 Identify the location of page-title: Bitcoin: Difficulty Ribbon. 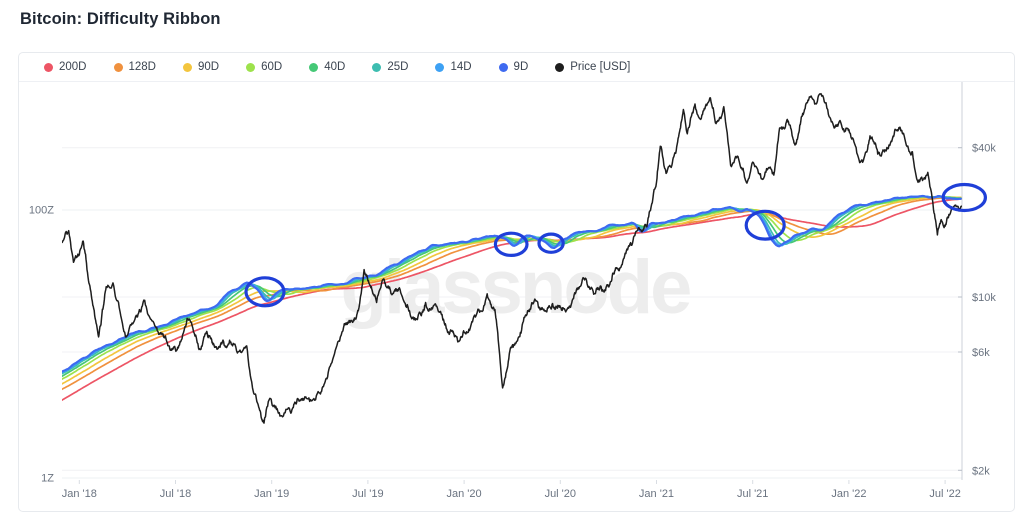
(120, 19).